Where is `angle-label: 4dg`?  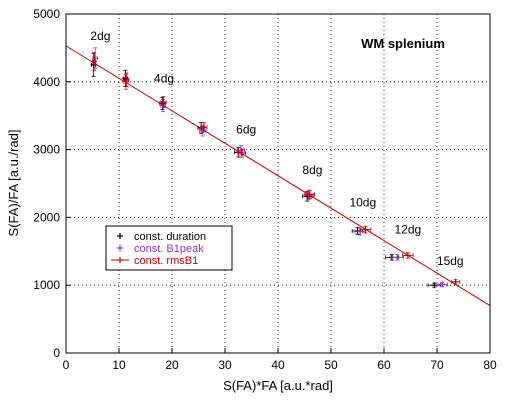
angle-label: 4dg is located at coordinates (164, 78).